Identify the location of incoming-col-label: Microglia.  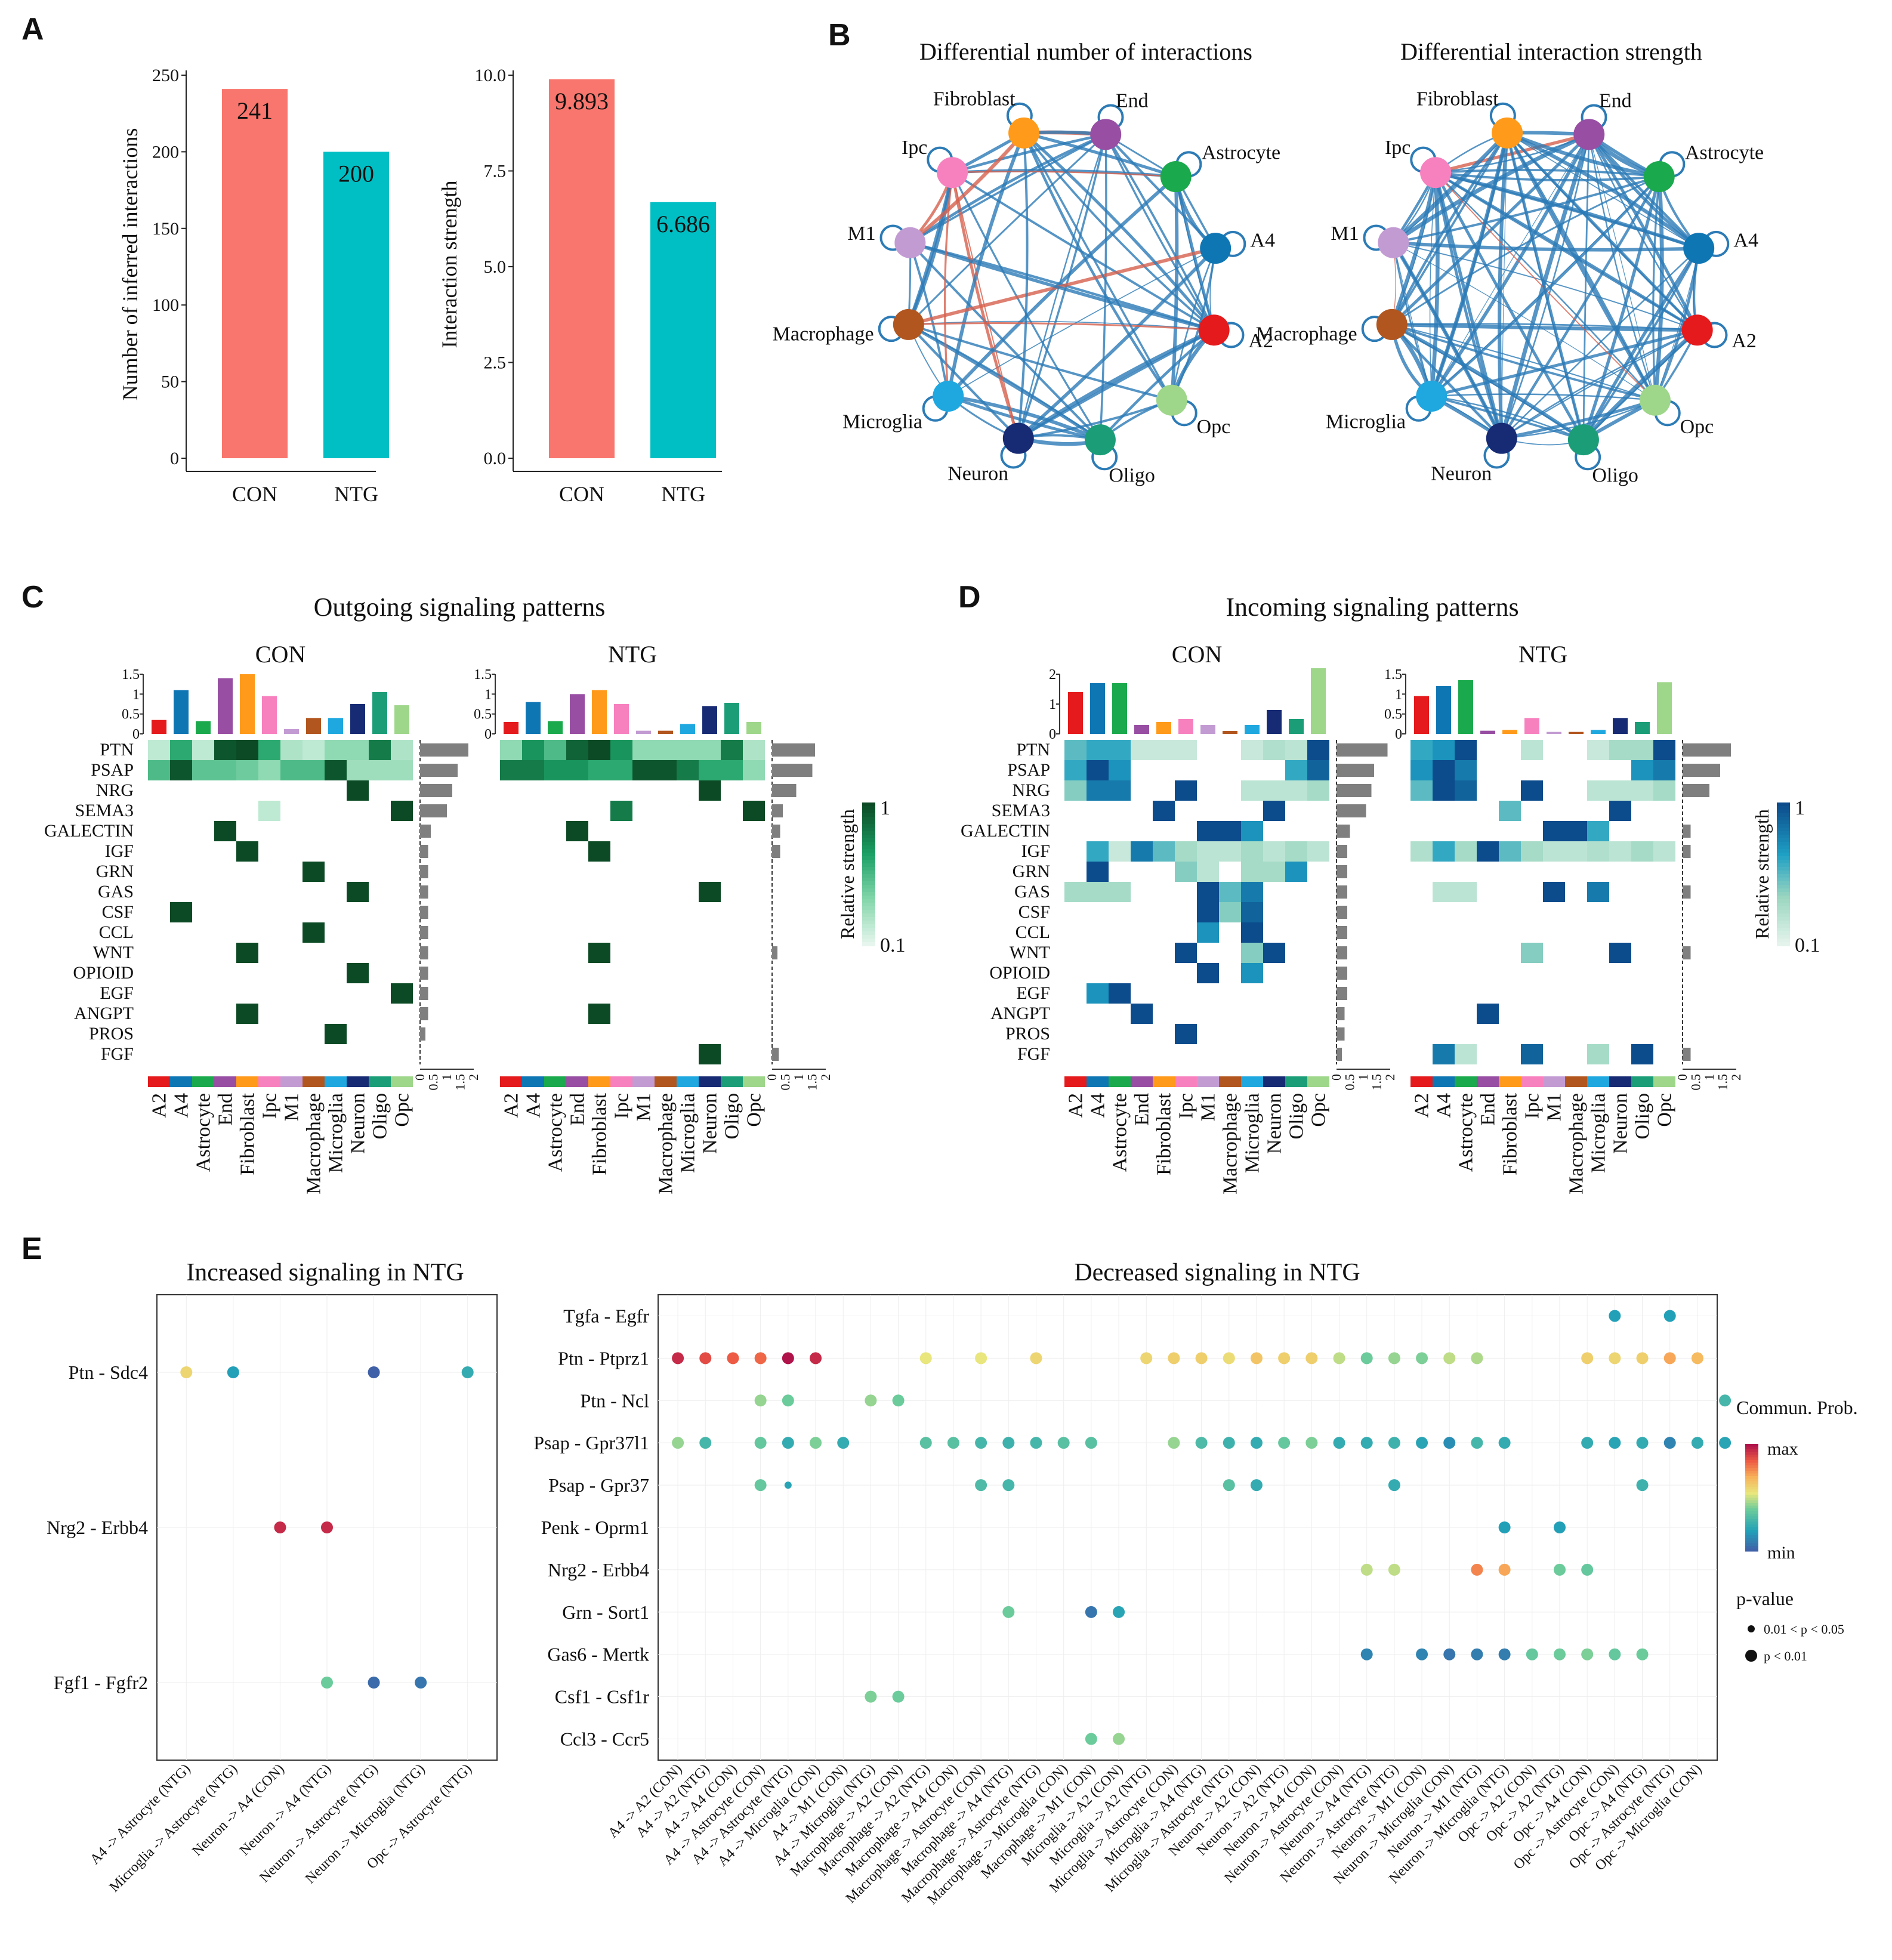
(1253, 1133).